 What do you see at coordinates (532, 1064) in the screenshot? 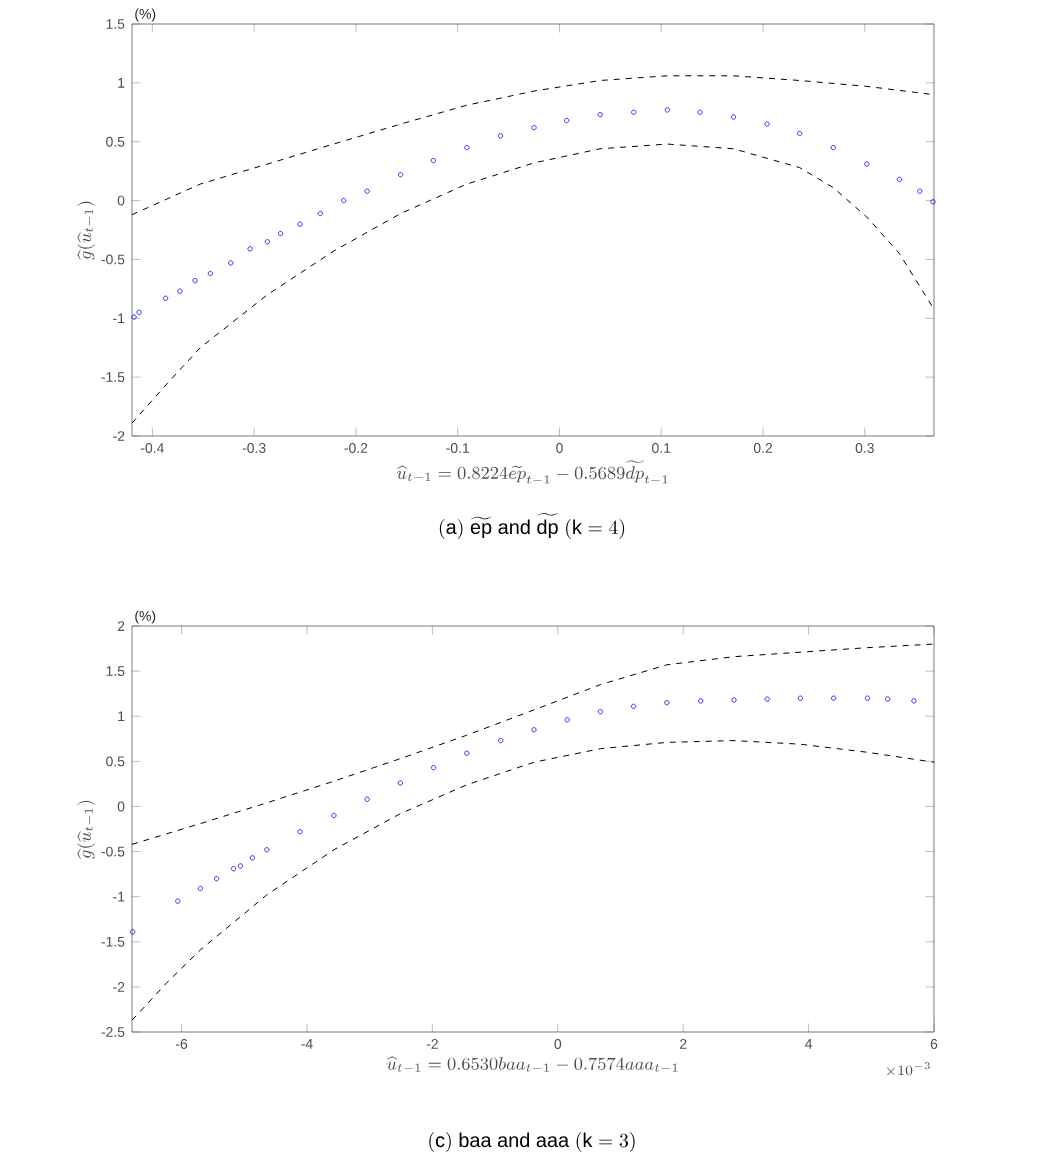
I see `x-axis-title: $\widehat{u}_{t-1} = 0.6530baa_{t-1} - 0.7574aaa_{t-1}$` at bounding box center [532, 1064].